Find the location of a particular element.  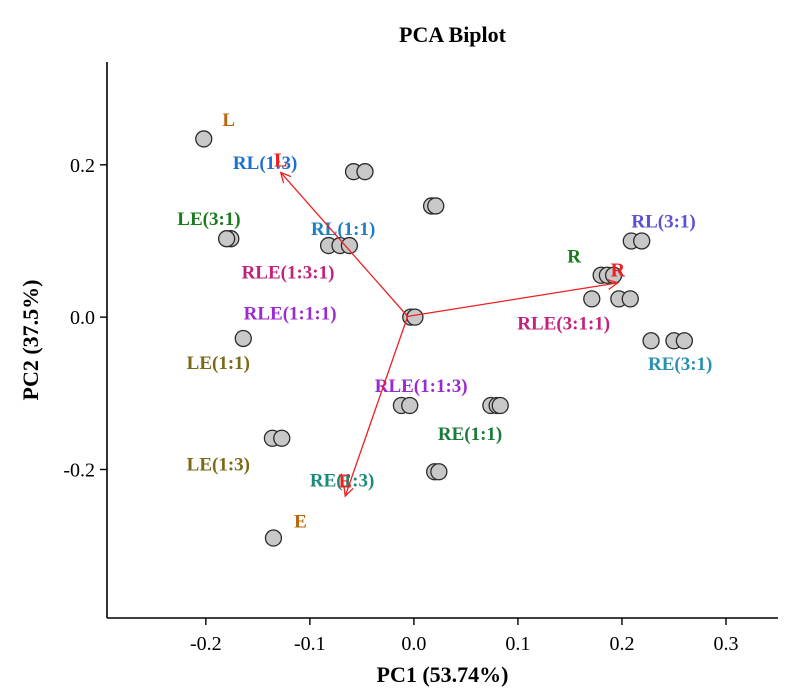

point-label: RL(1:3) is located at coordinates (265, 163).